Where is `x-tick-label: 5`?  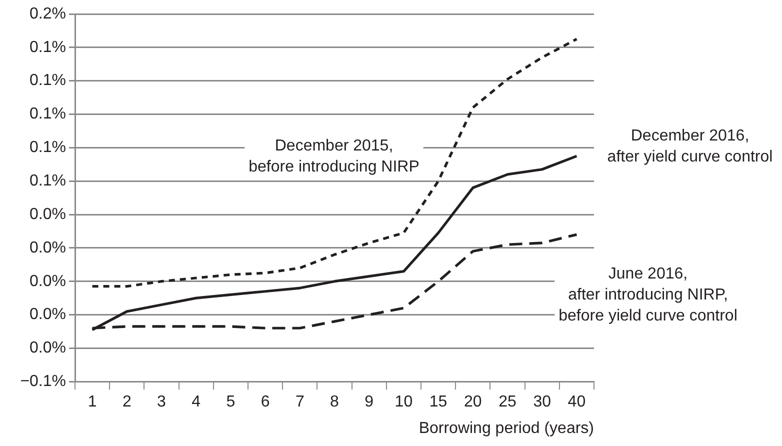
x-tick-label: 5 is located at coordinates (231, 402).